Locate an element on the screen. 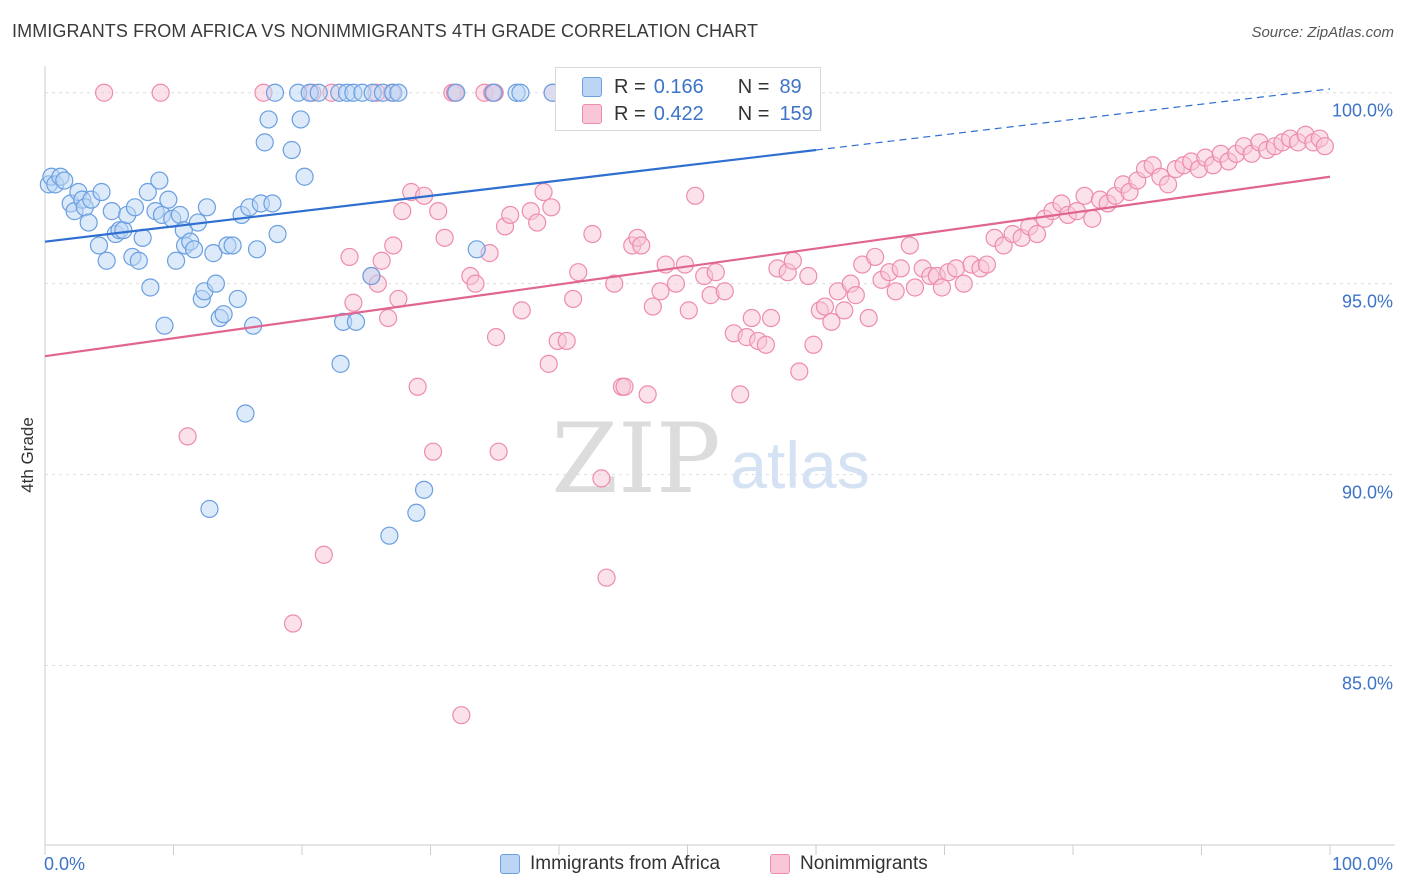 This screenshot has width=1406, height=892. watermark-zip: ZIP is located at coordinates (635, 459).